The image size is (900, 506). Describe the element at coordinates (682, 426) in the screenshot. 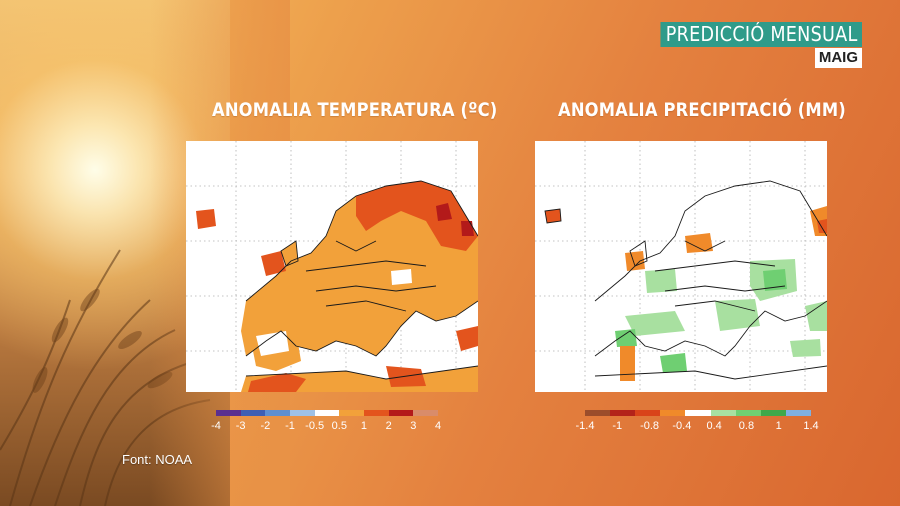

I see `legend-tick-label: -0.4` at that location.